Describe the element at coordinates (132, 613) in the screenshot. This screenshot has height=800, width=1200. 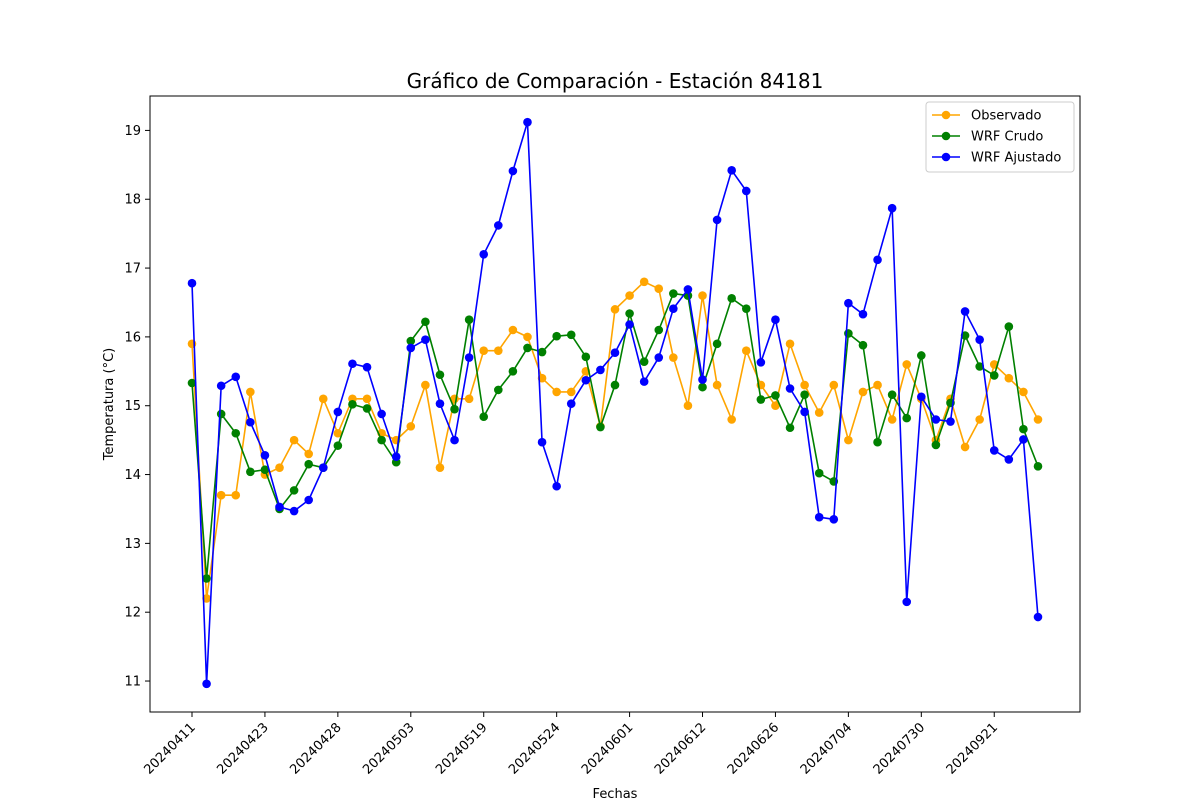
I see `y-tick-label: 12` at that location.